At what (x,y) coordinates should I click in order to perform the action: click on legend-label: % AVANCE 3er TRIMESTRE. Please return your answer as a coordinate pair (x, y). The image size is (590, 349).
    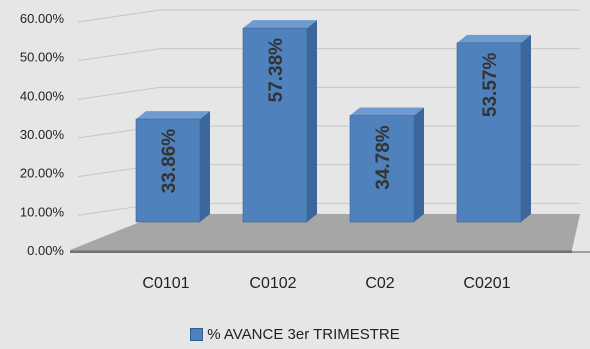
    Looking at the image, I should click on (303, 334).